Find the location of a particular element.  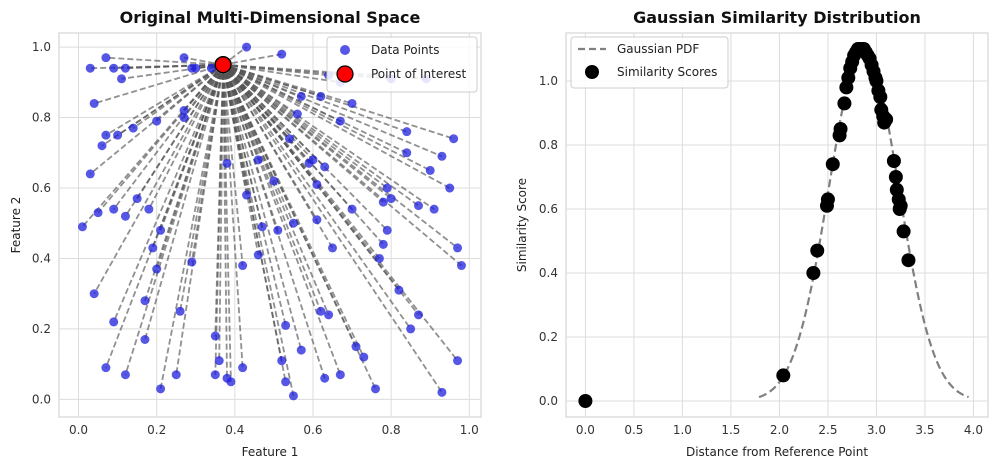

x-tick-label: 4.0 is located at coordinates (973, 430).